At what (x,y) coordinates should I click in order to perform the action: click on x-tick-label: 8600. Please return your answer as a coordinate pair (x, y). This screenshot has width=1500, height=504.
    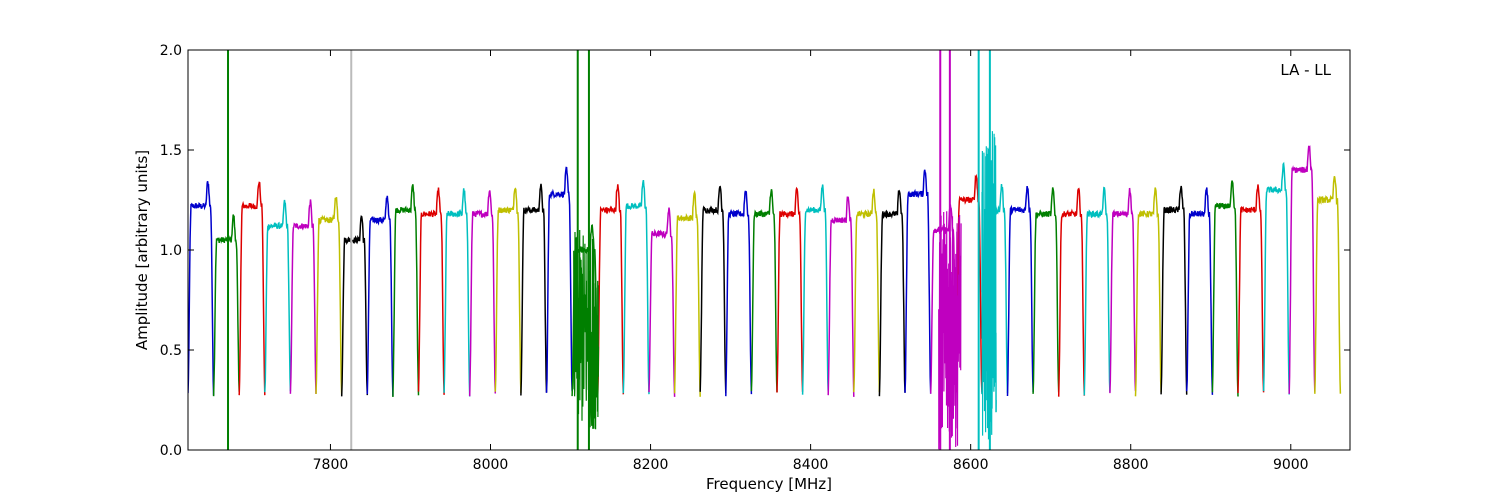
    Looking at the image, I should click on (971, 465).